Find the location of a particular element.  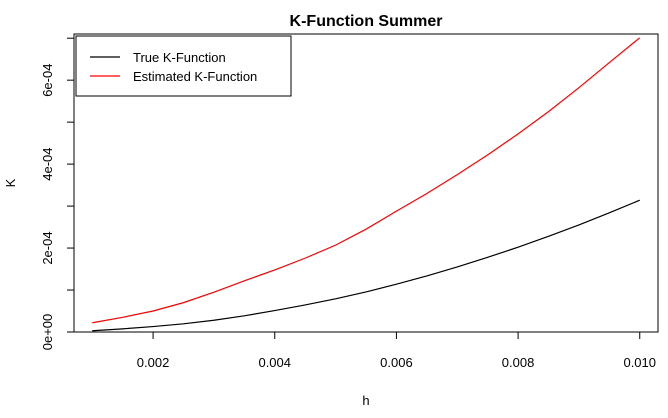

legend-box is located at coordinates (183, 66).